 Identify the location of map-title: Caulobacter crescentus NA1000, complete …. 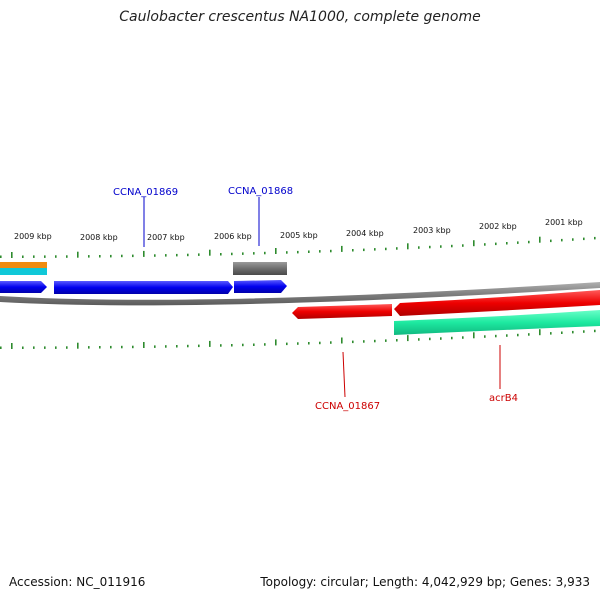
(300, 17).